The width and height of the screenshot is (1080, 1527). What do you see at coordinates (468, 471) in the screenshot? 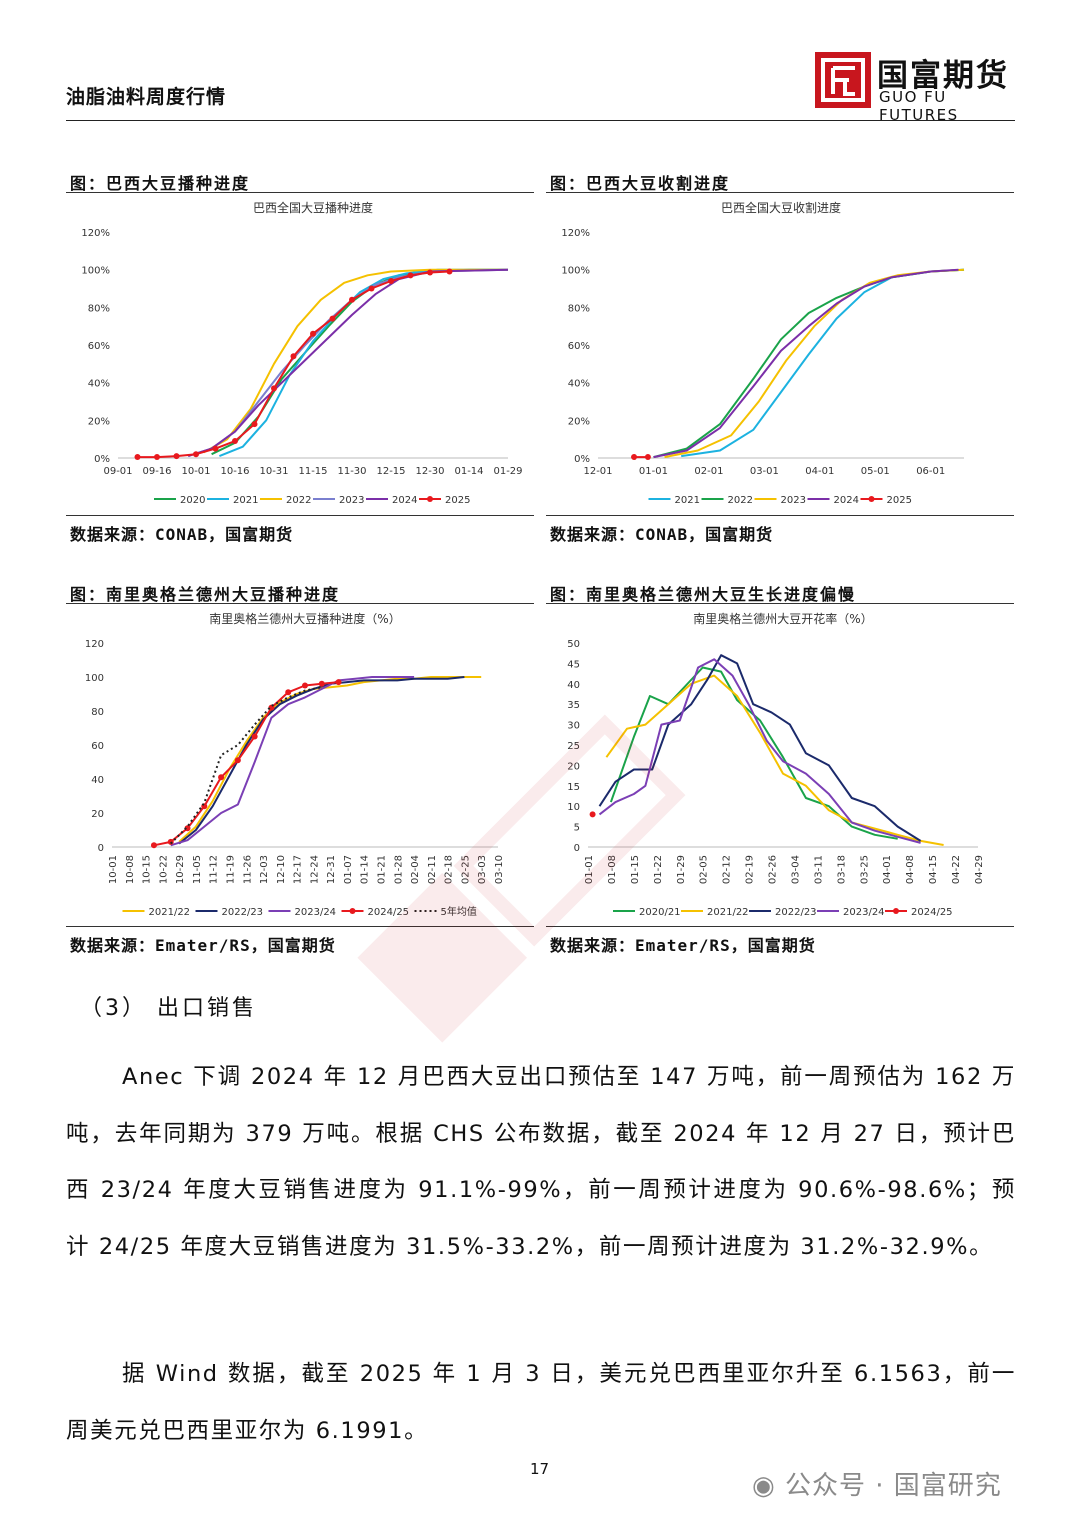
I see `x-tick-label: 01-14` at bounding box center [468, 471].